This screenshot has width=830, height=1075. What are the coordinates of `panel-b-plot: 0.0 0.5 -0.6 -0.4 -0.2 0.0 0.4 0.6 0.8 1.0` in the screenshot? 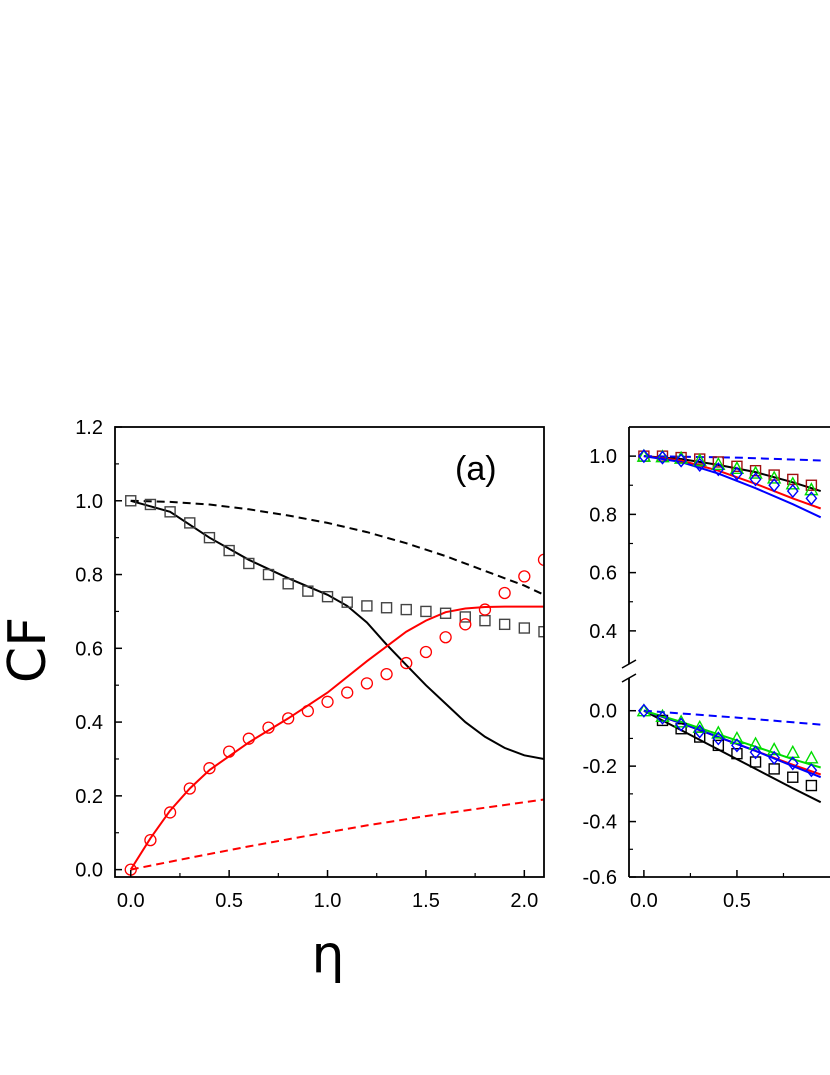 It's located at (706, 669).